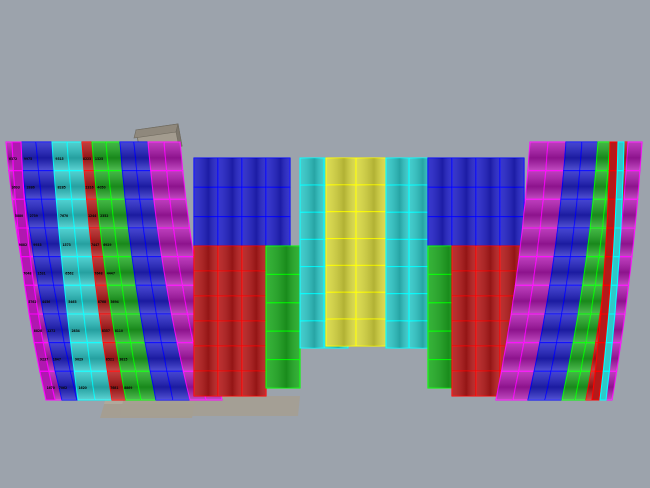 Image resolution: width=650 pixels, height=488 pixels. What do you see at coordinates (89, 187) in the screenshot?
I see `node-number-label: 2316` at bounding box center [89, 187].